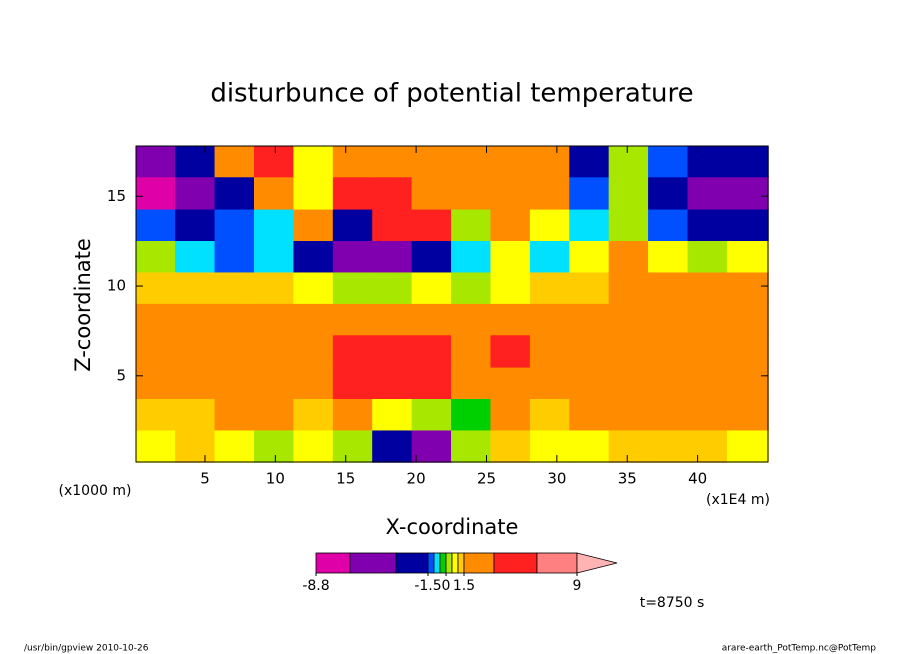 This screenshot has width=904, height=654. I want to click on x-axis-title: X-coordinate, so click(452, 527).